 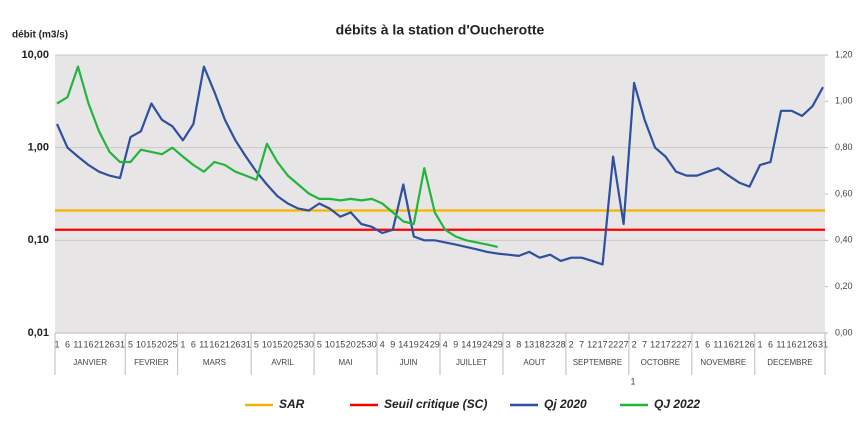 What do you see at coordinates (440, 30) in the screenshot?
I see `chart-title: débits à la station d'Oucherotte` at bounding box center [440, 30].